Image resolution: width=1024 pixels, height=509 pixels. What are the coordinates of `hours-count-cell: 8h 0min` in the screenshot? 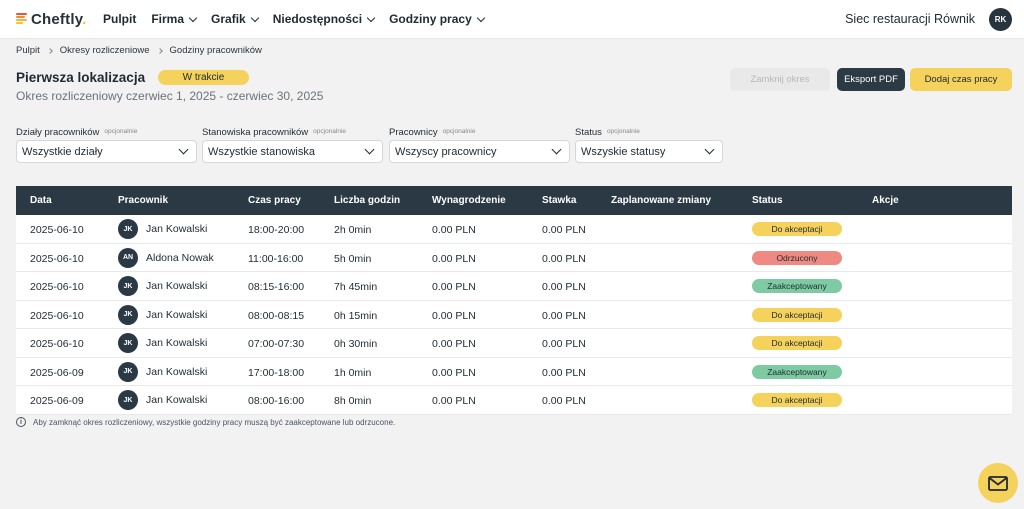 It's located at (353, 401).